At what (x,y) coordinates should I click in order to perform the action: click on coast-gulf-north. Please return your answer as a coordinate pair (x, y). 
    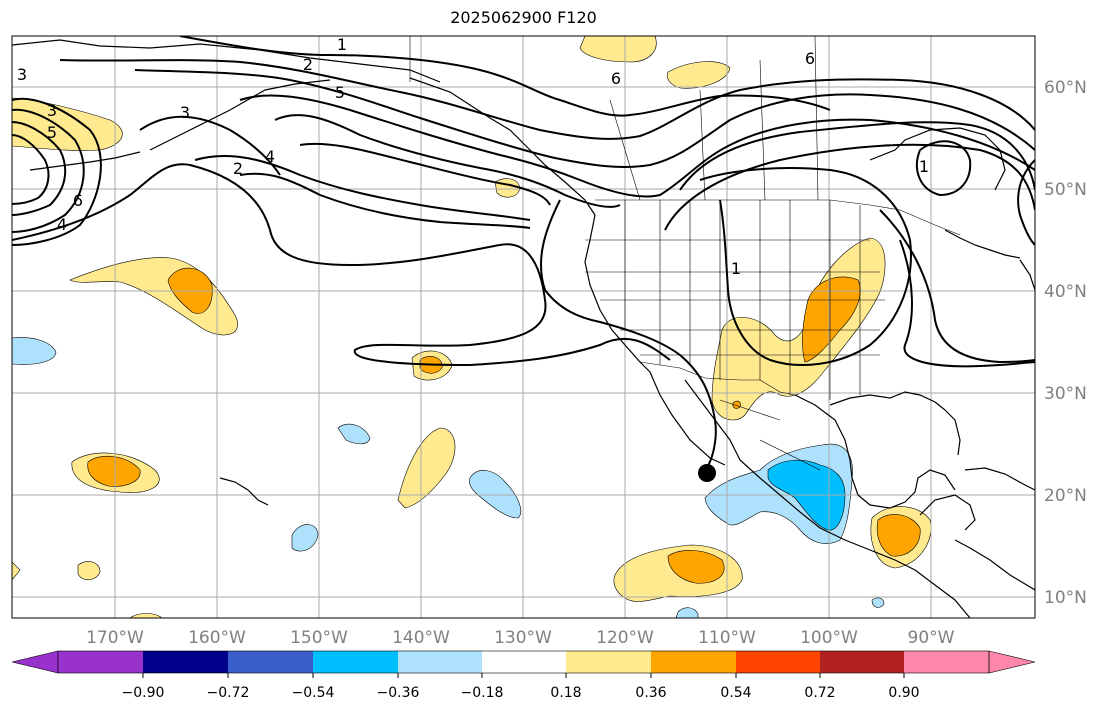
    Looking at the image, I should click on (887, 401).